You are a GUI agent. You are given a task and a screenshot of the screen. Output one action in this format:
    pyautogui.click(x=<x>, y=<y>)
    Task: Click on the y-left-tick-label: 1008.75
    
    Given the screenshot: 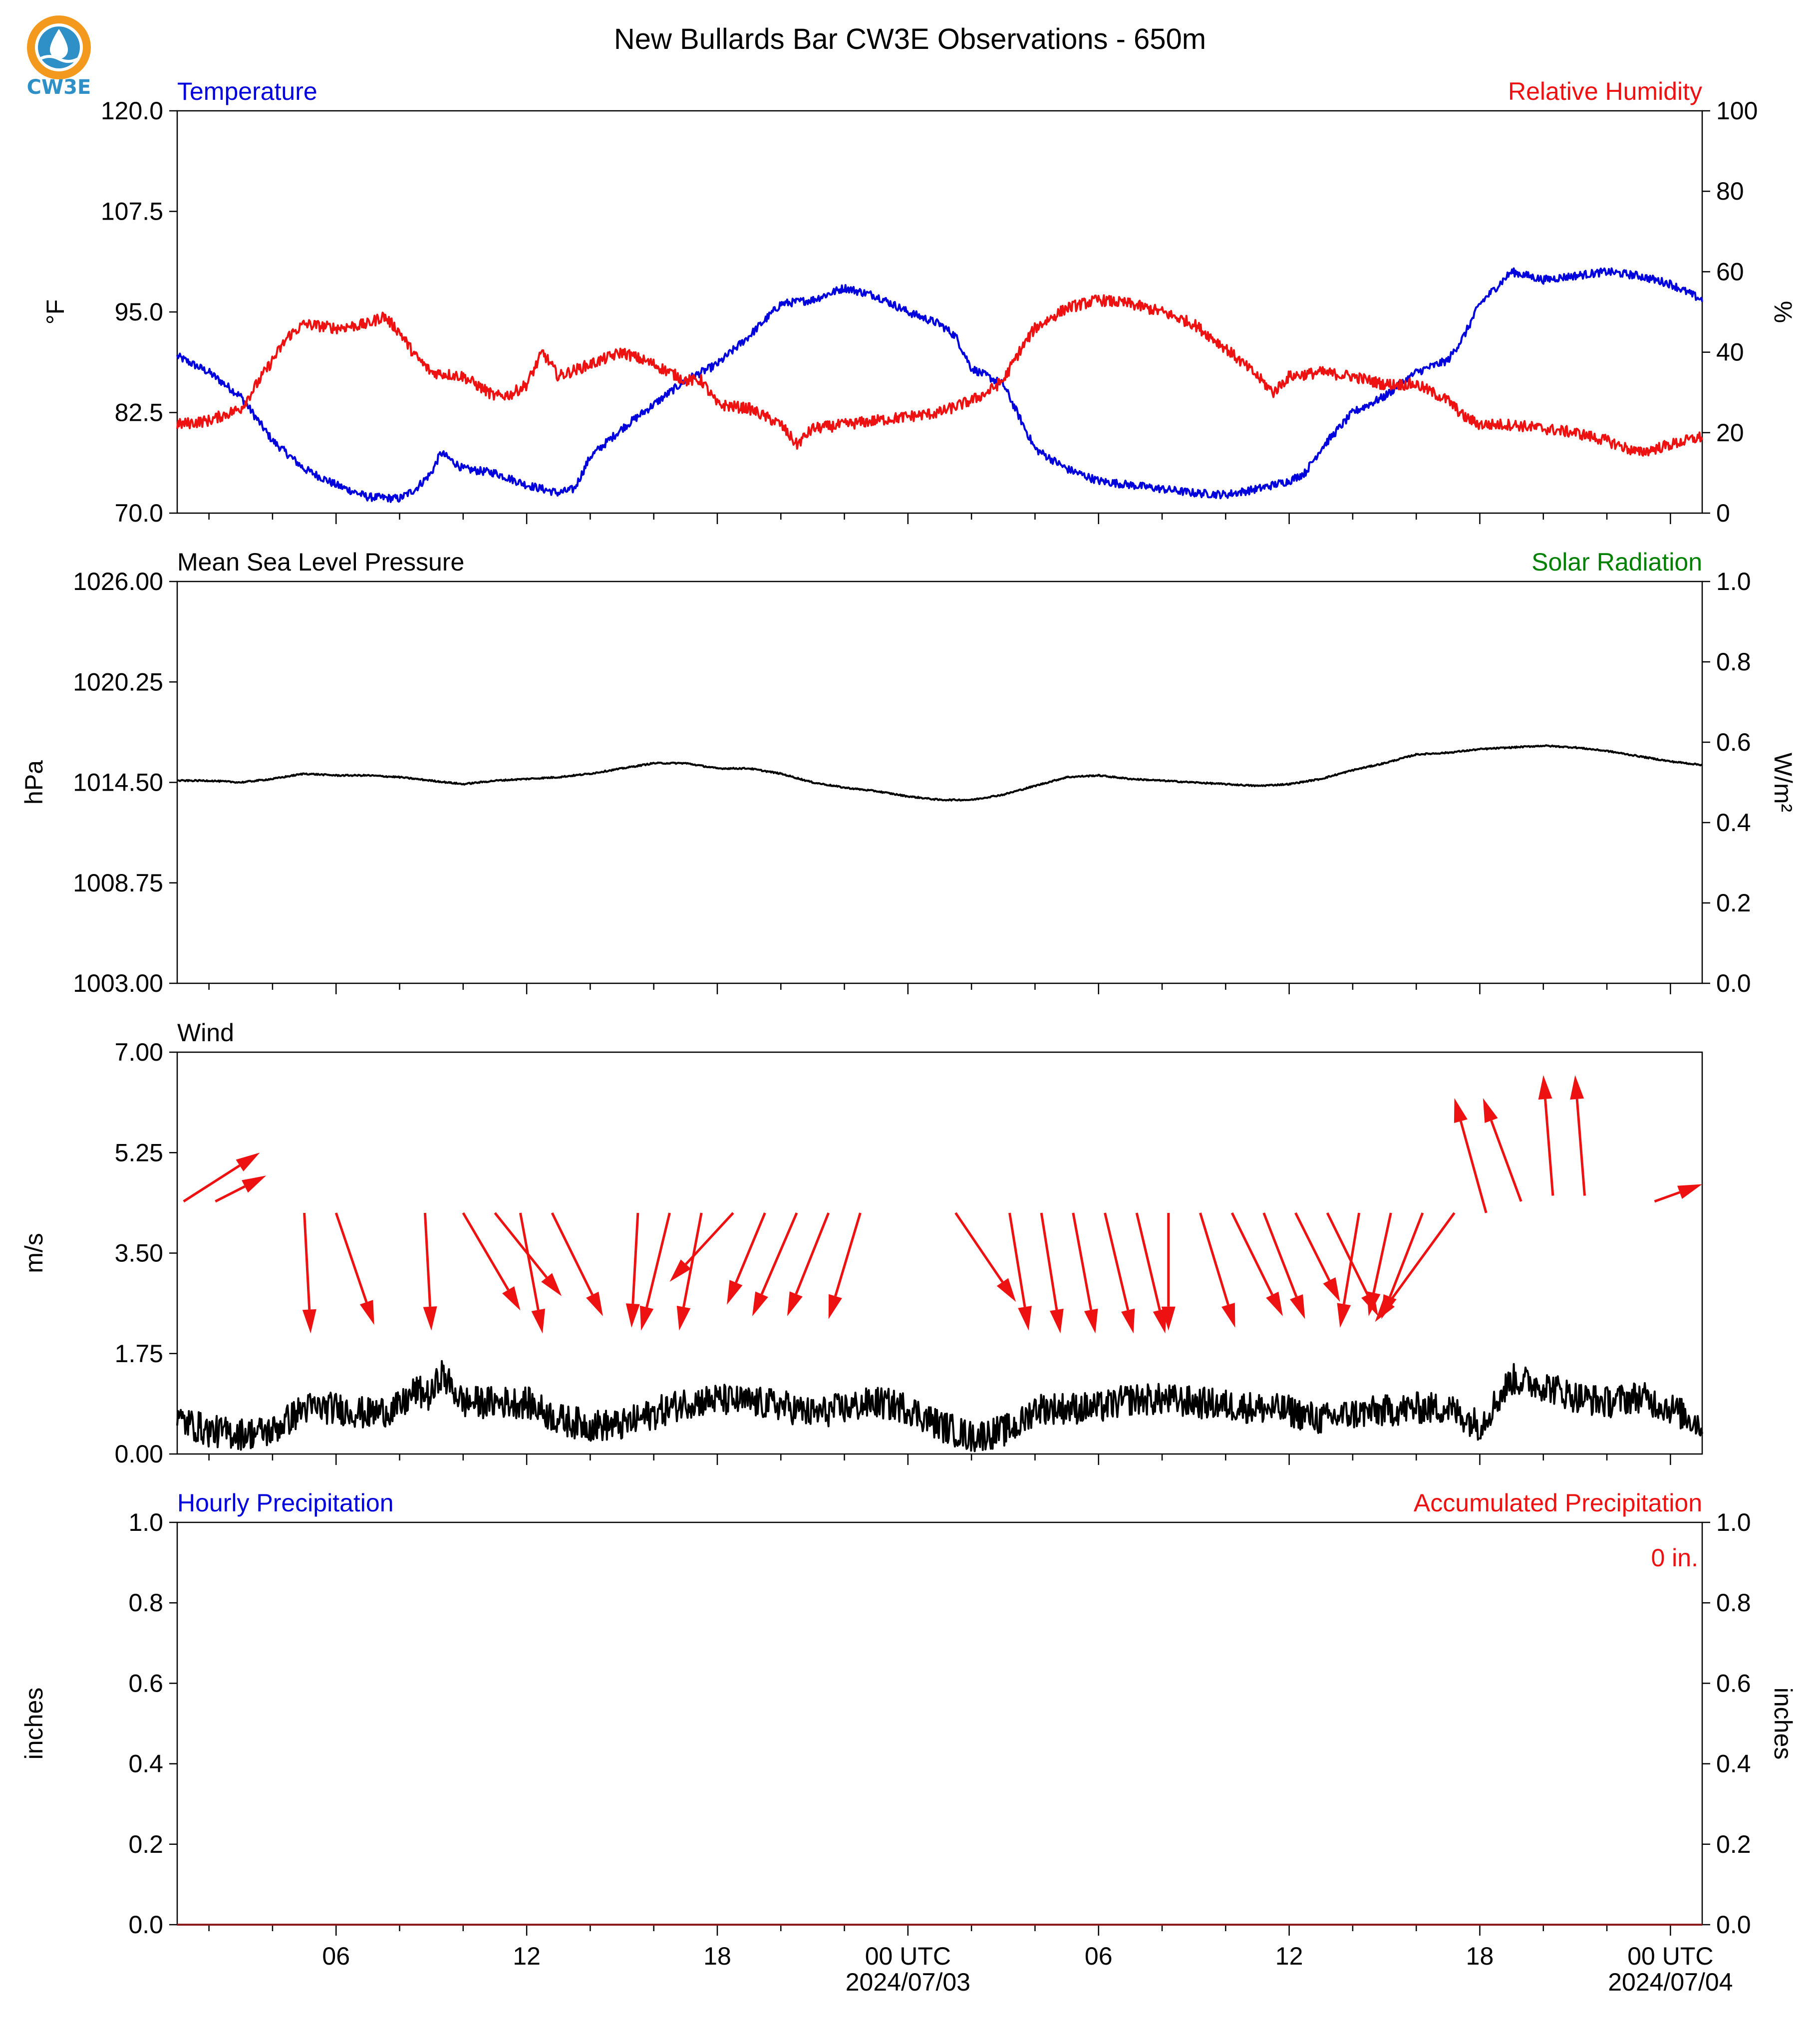 What is the action you would take?
    pyautogui.click(x=118, y=883)
    